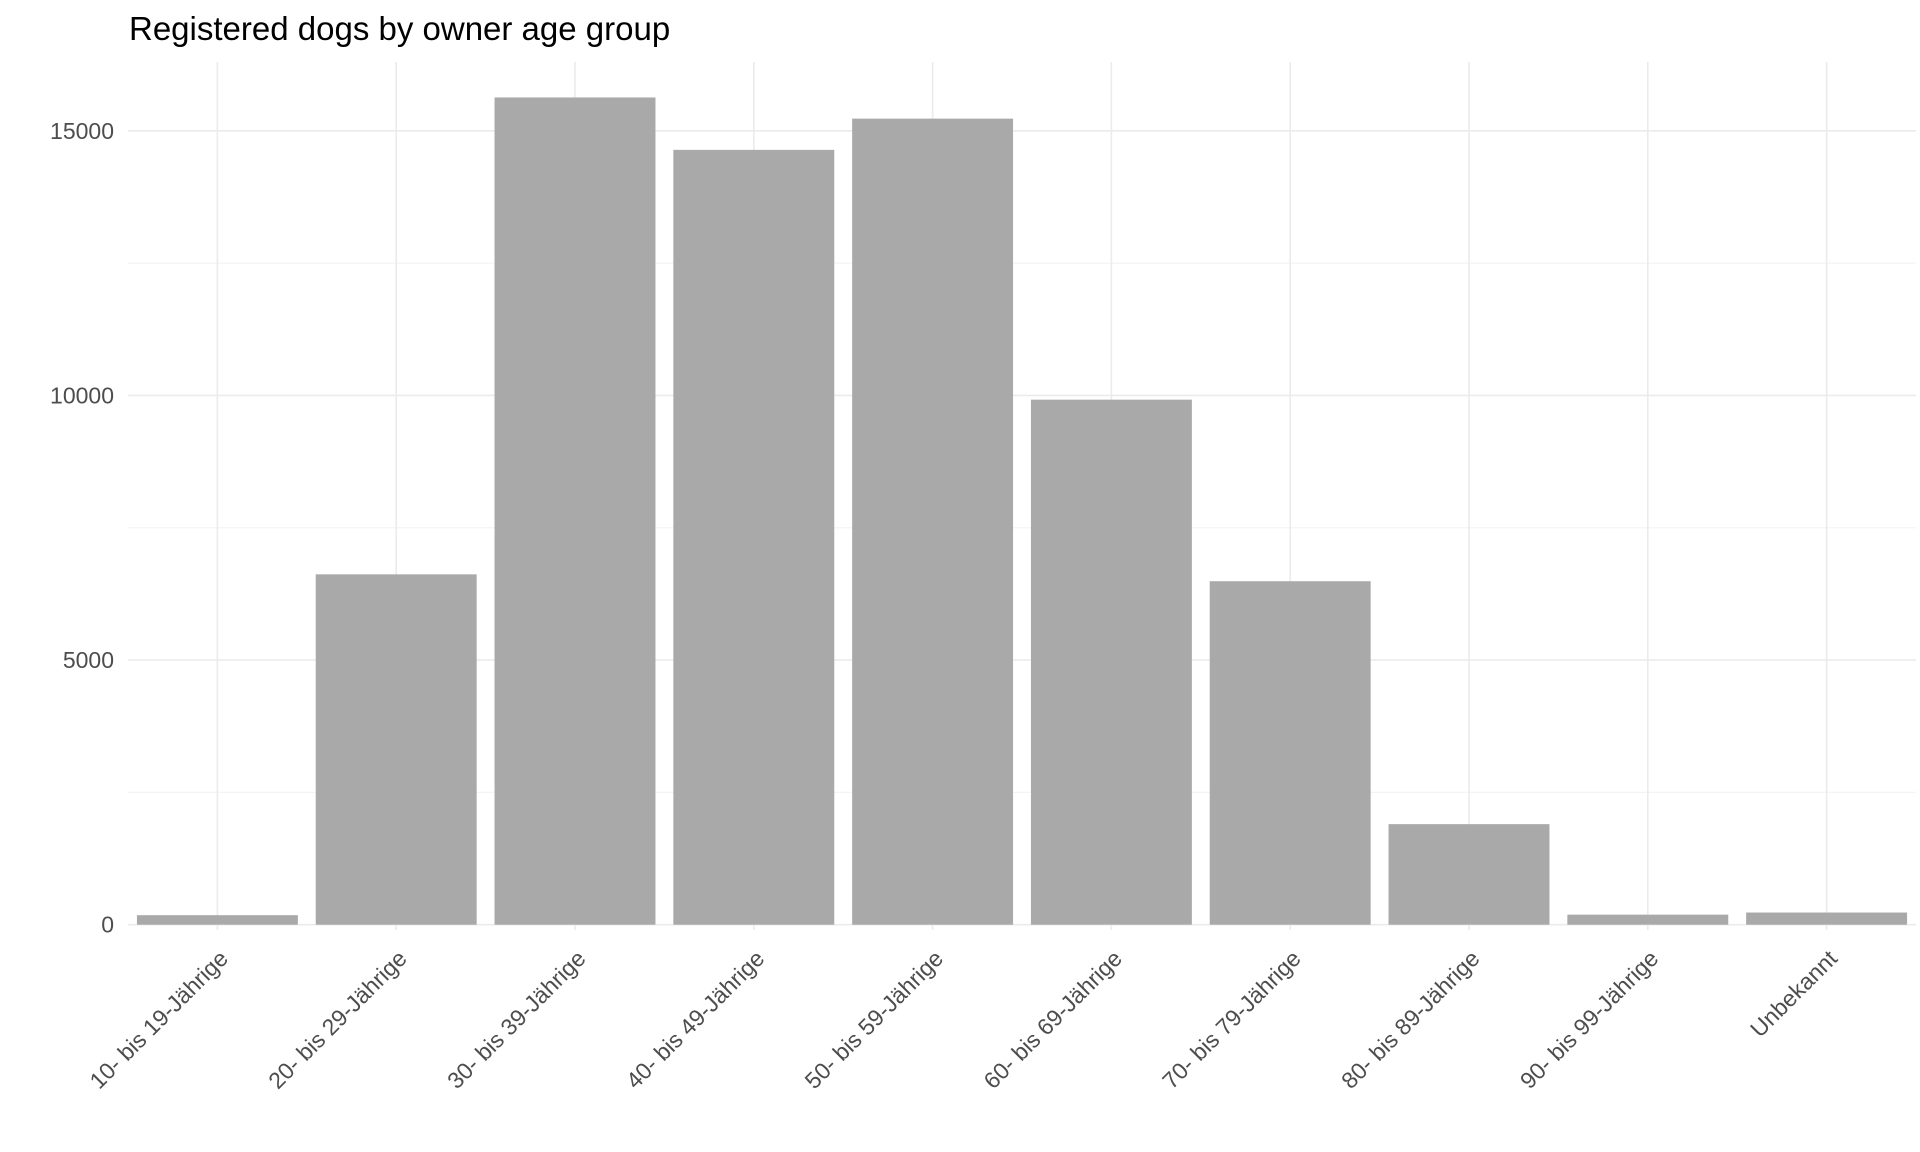 This screenshot has width=1920, height=1152. What do you see at coordinates (107, 925) in the screenshot?
I see `y-tick-label: 0` at bounding box center [107, 925].